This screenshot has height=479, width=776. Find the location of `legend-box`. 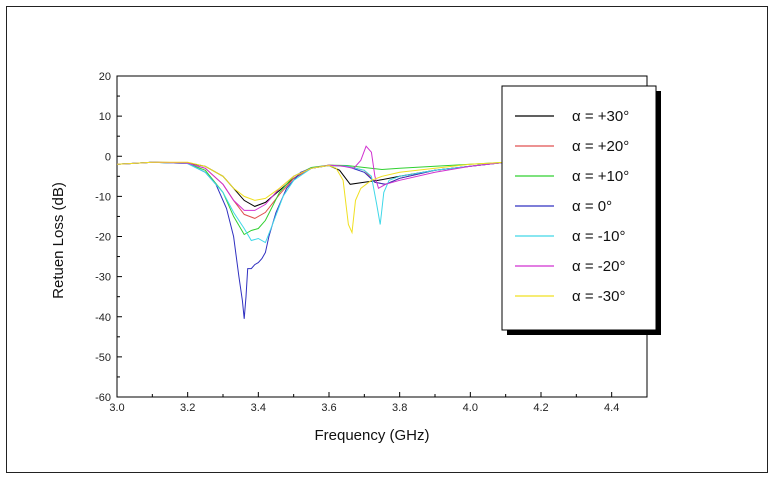

legend-box is located at coordinates (579, 208).